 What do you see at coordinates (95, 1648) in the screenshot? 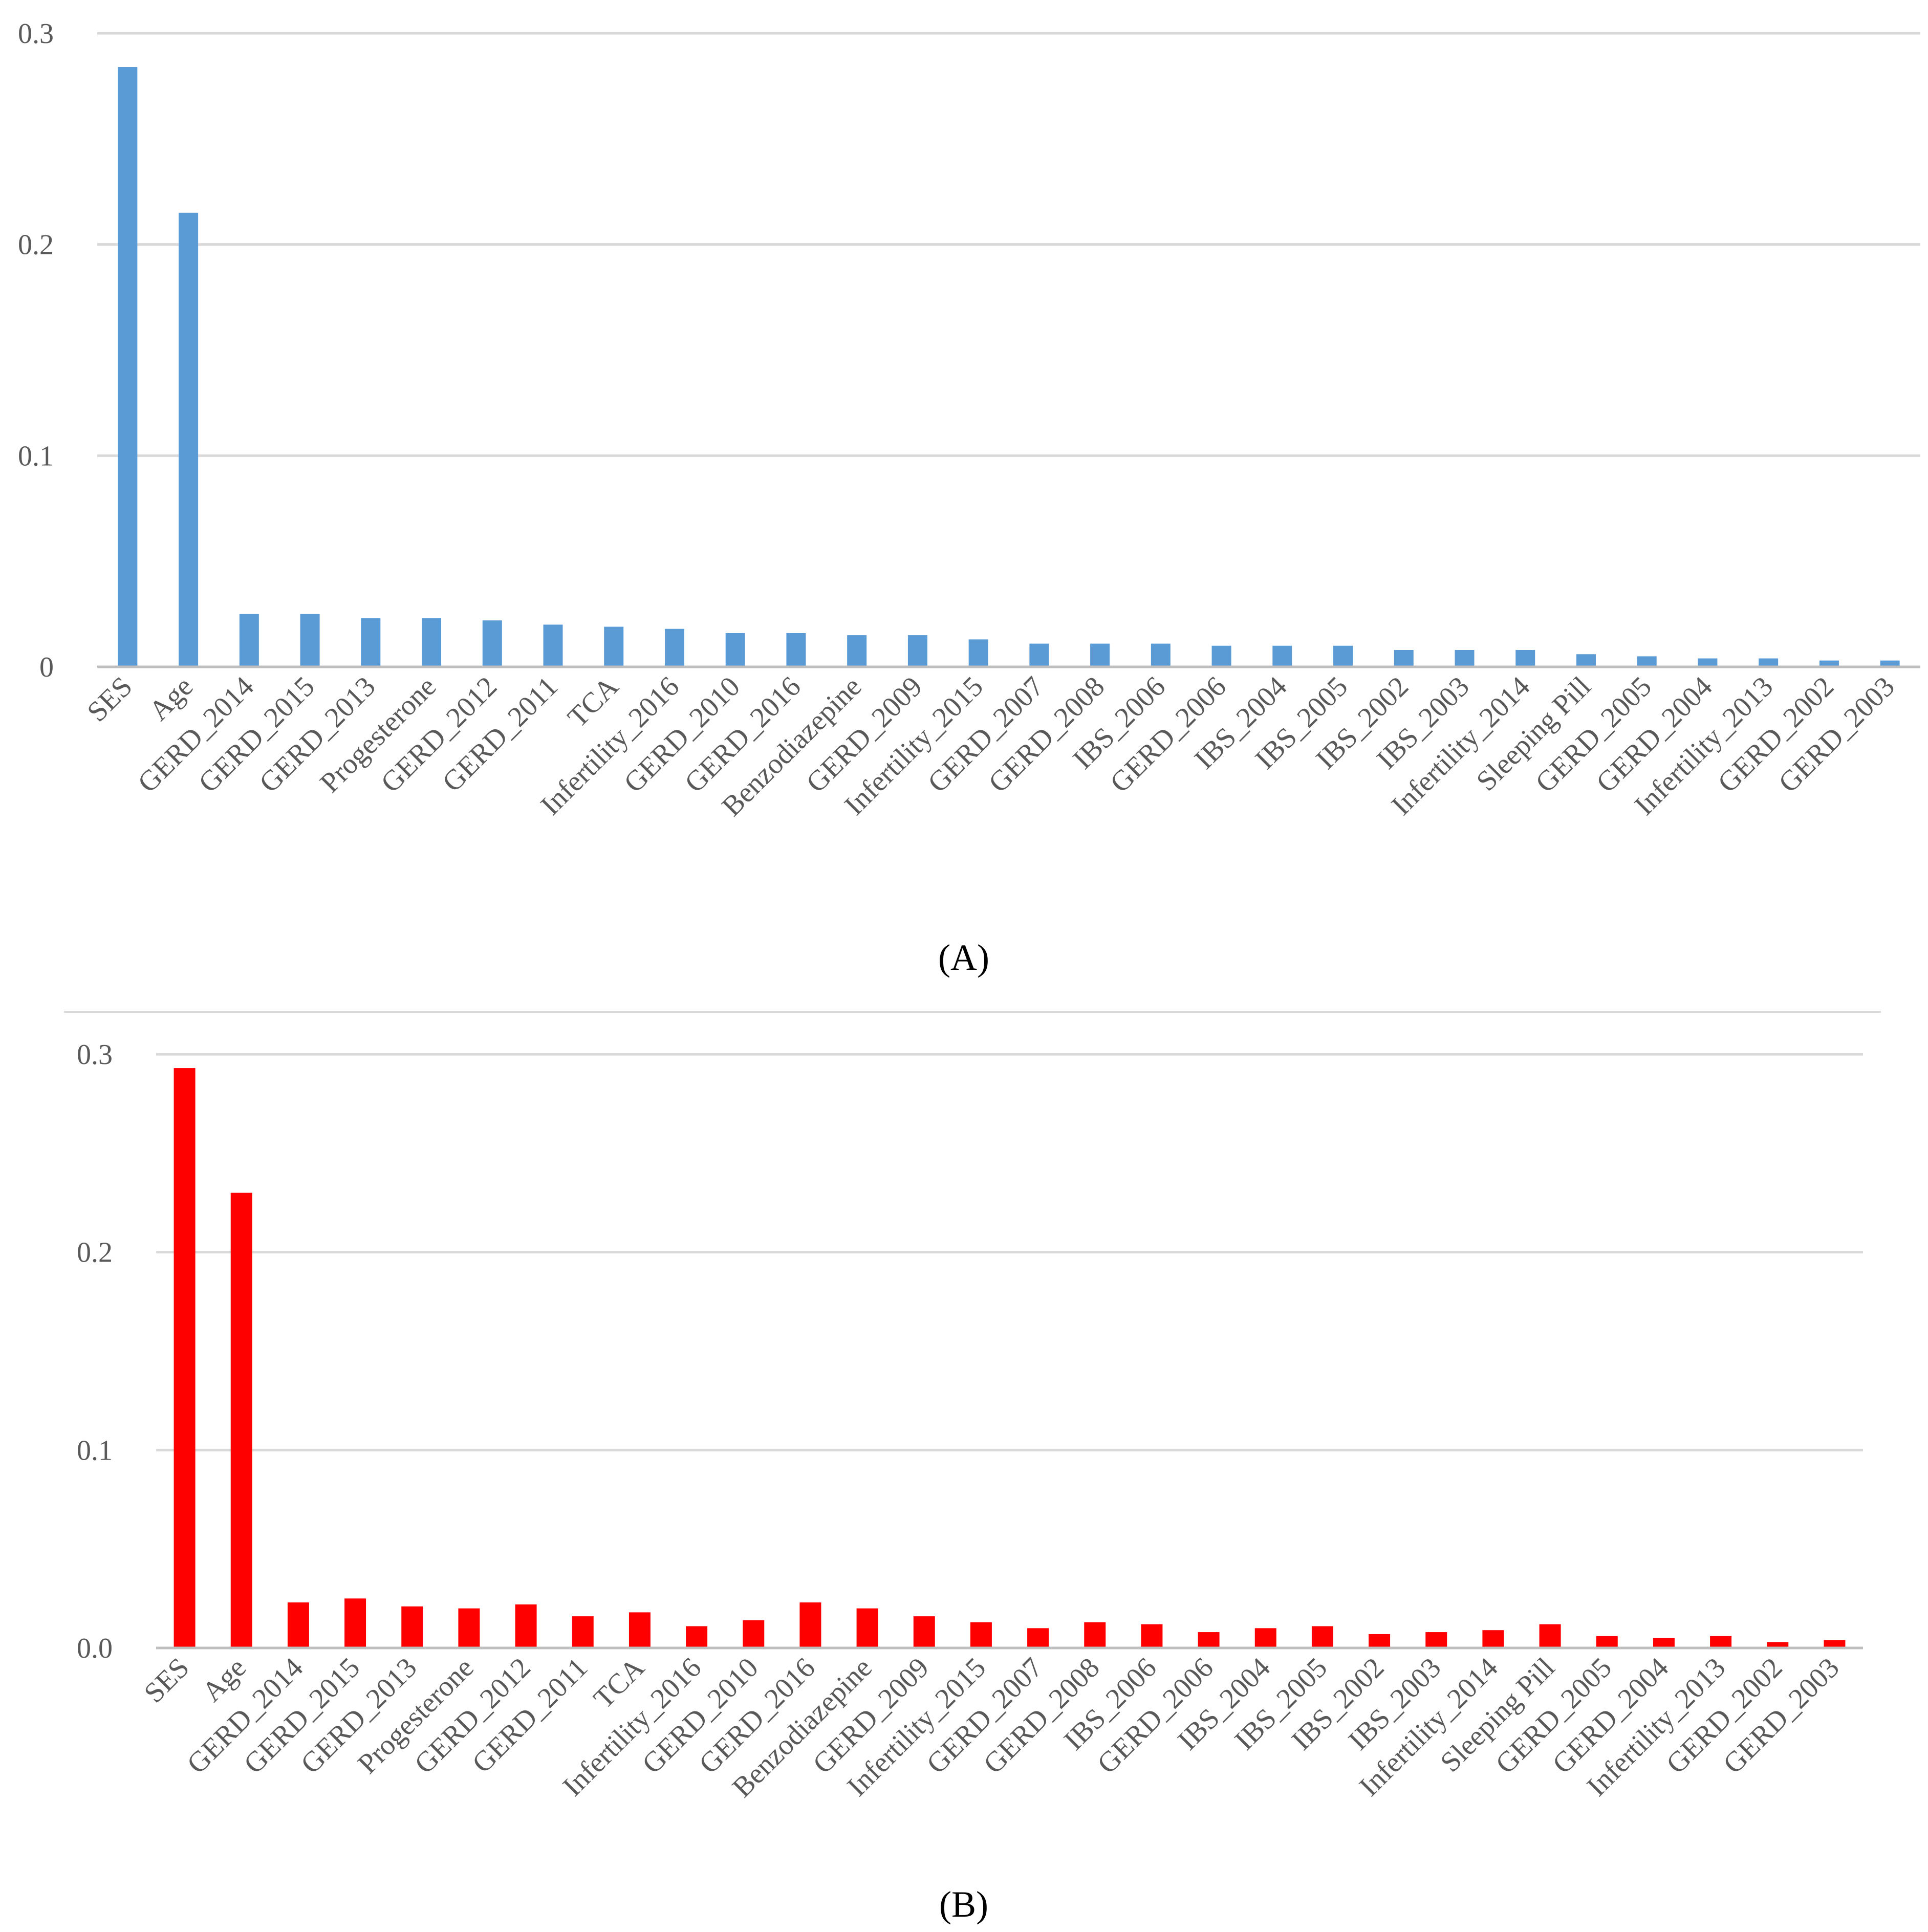
I see `panel-b-y-tick-label: 0.0` at bounding box center [95, 1648].